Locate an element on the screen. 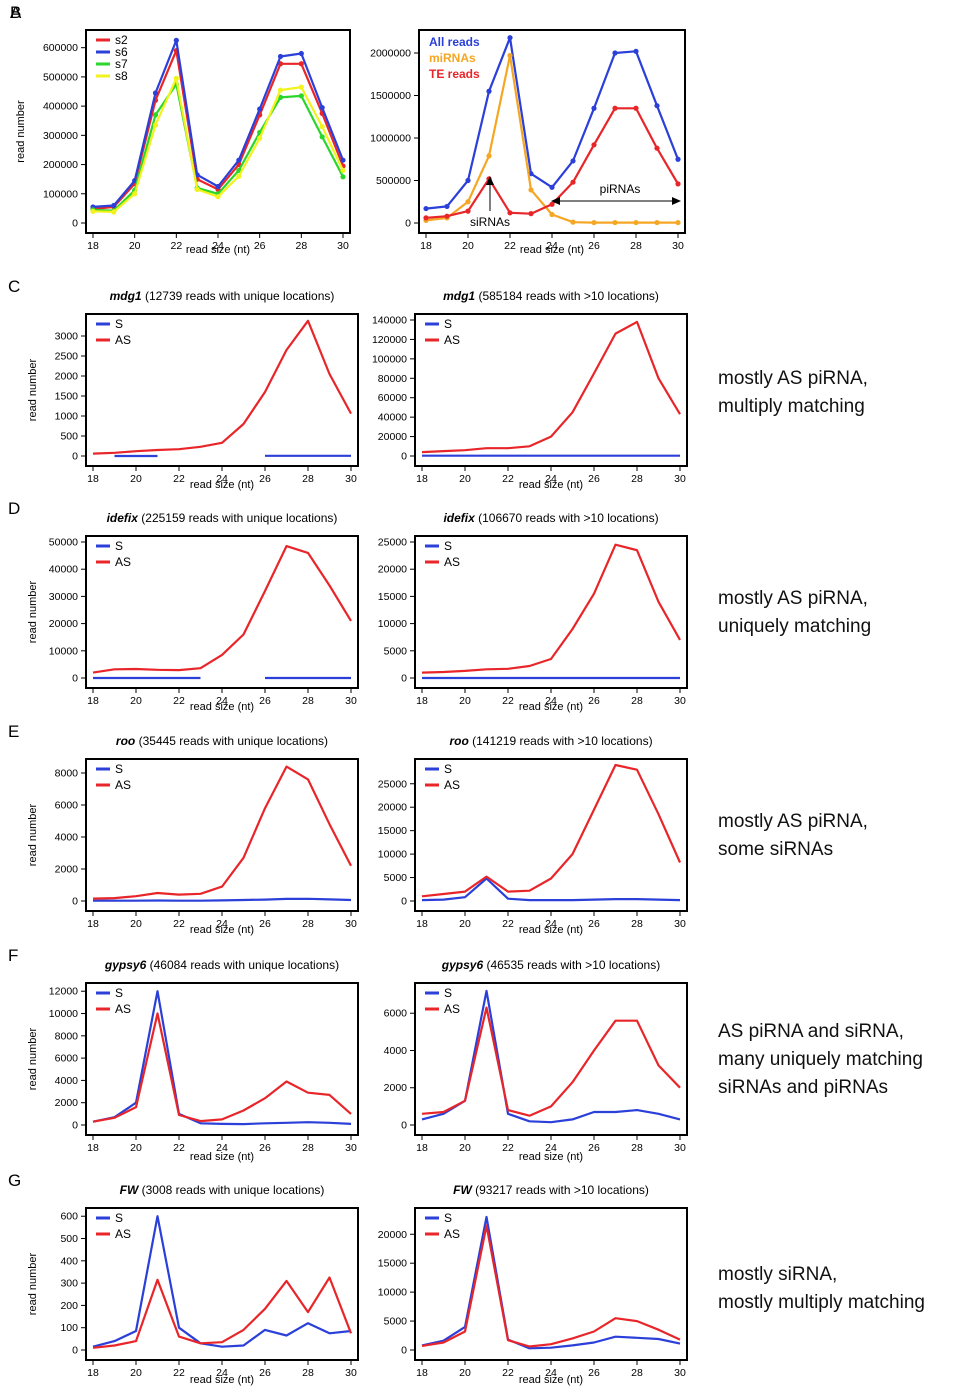  chart-c1-legend-s: S is located at coordinates (119, 324).